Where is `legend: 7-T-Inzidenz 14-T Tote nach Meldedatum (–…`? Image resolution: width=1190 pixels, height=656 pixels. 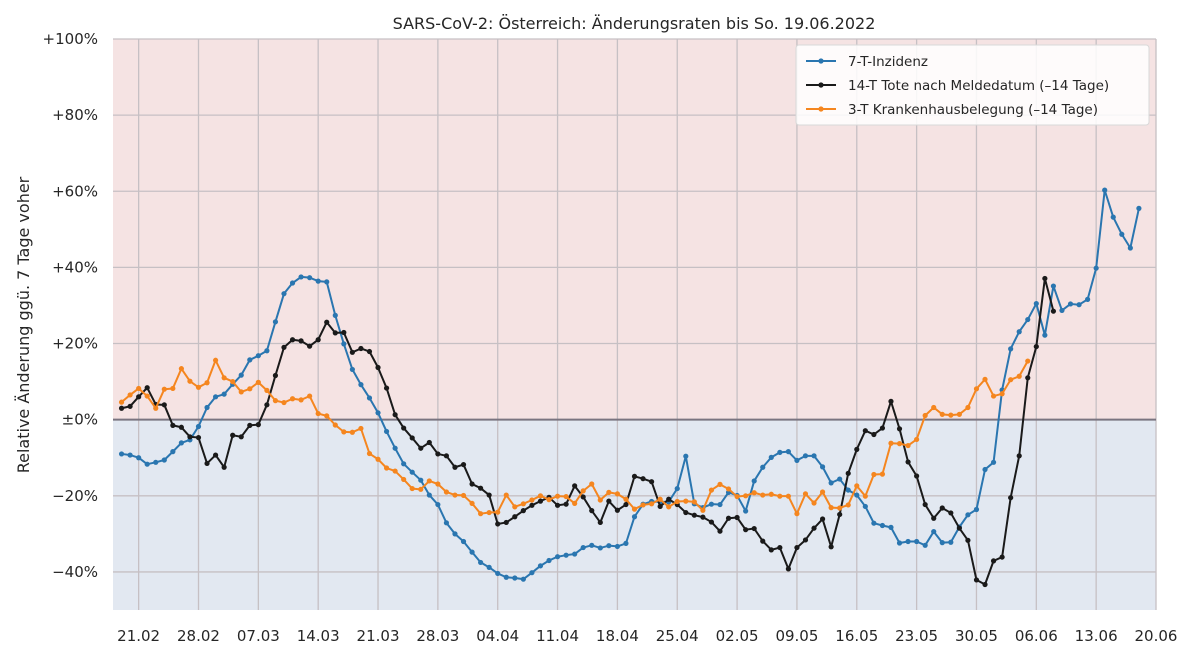
legend: 7-T-Inzidenz 14-T Tote nach Meldedatum (–… is located at coordinates (972, 85).